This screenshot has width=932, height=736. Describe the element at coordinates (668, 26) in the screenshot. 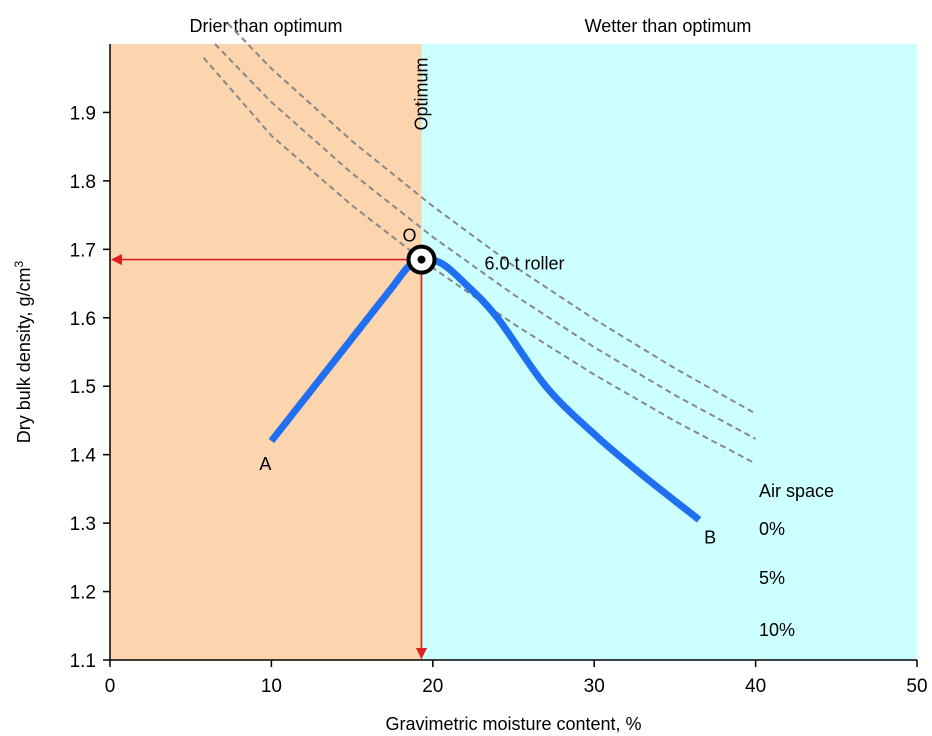

I see `region-label-wetter: Wetter than optimum` at that location.